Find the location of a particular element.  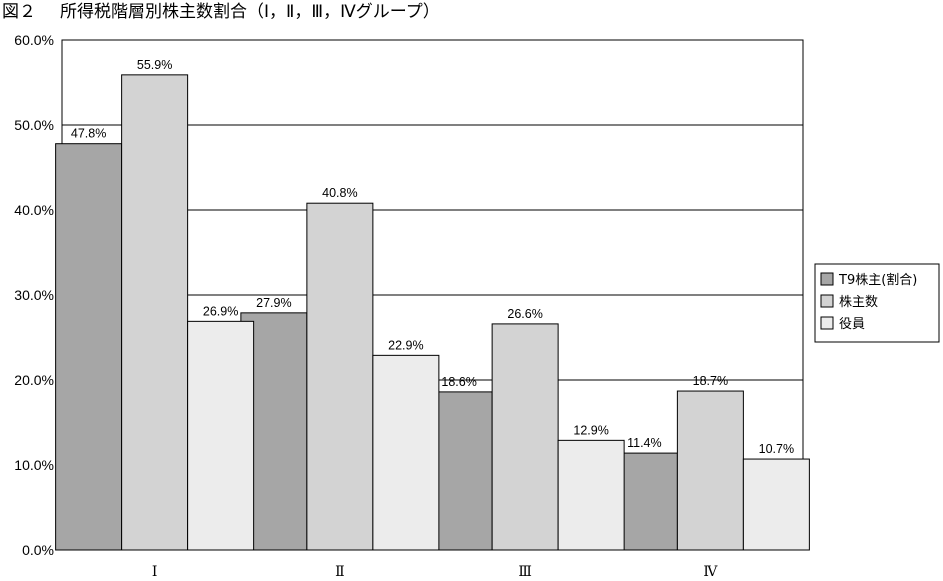

legend-label: 株主数 is located at coordinates (858, 302).